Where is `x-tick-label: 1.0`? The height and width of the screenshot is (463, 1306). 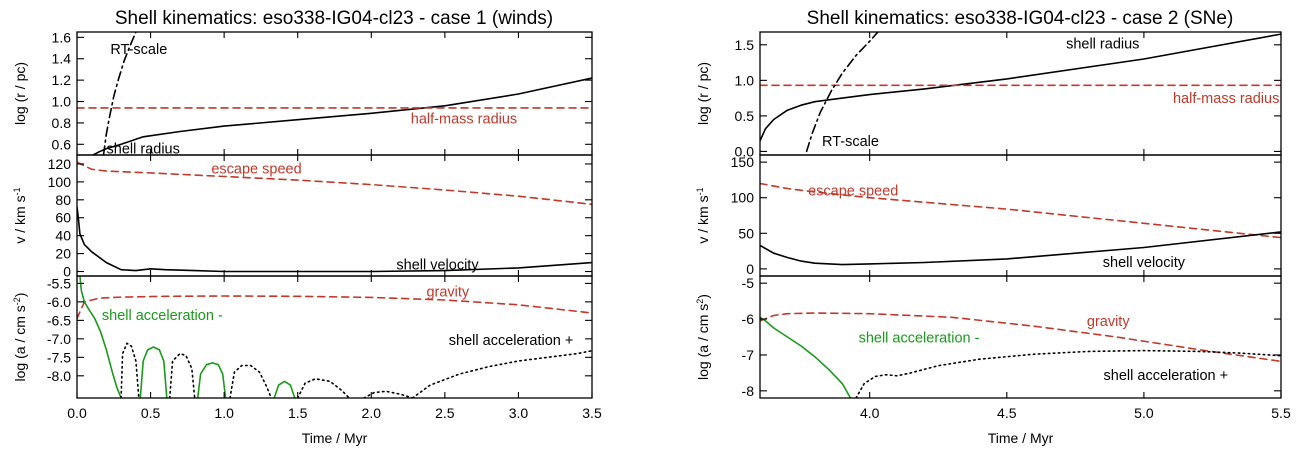 x-tick-label: 1.0 is located at coordinates (224, 413).